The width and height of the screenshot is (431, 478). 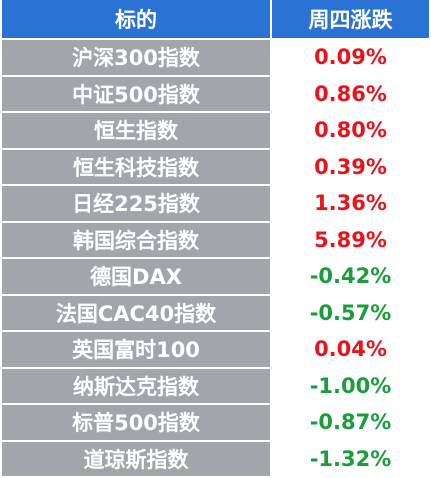 What do you see at coordinates (136, 57) in the screenshot?
I see `index-name: 沪深300指数` at bounding box center [136, 57].